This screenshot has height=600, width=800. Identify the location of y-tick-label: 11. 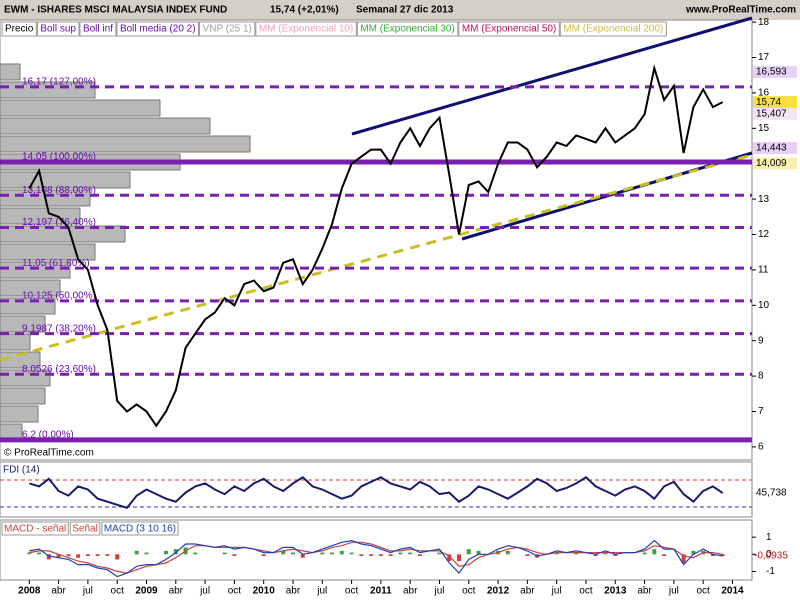
(763, 270).